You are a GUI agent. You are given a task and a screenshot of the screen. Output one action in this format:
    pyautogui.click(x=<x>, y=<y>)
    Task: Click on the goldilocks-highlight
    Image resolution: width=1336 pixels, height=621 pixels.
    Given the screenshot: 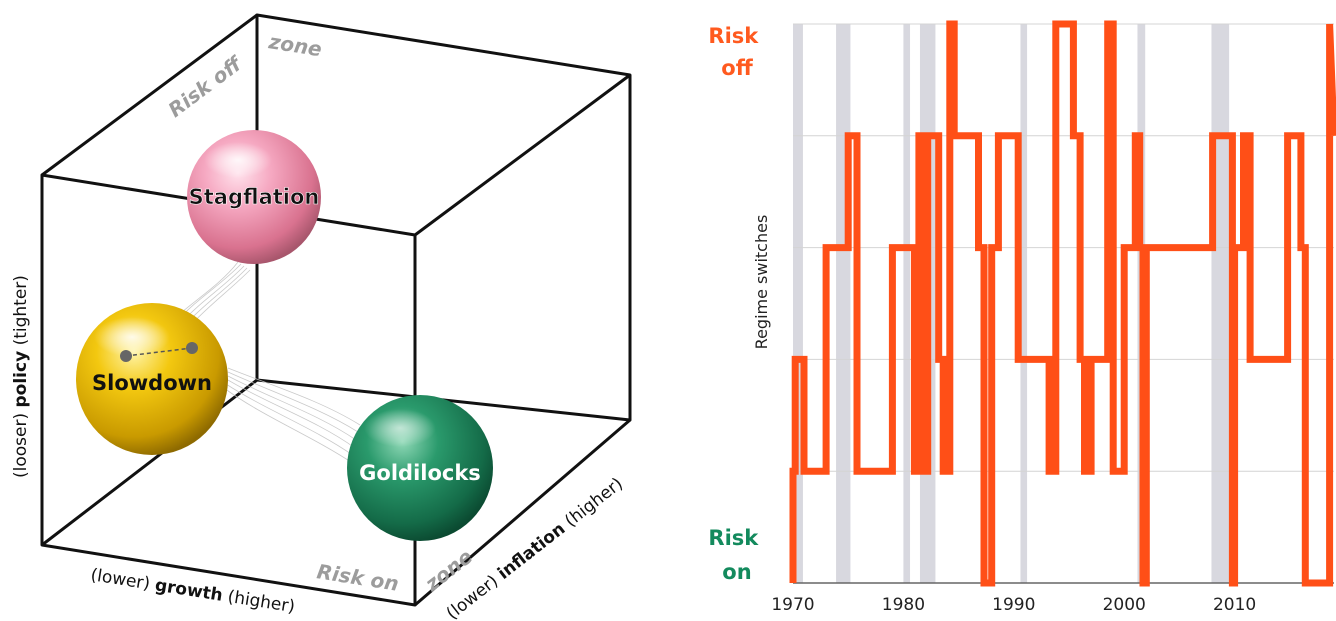 What is the action you would take?
    pyautogui.click(x=400, y=428)
    